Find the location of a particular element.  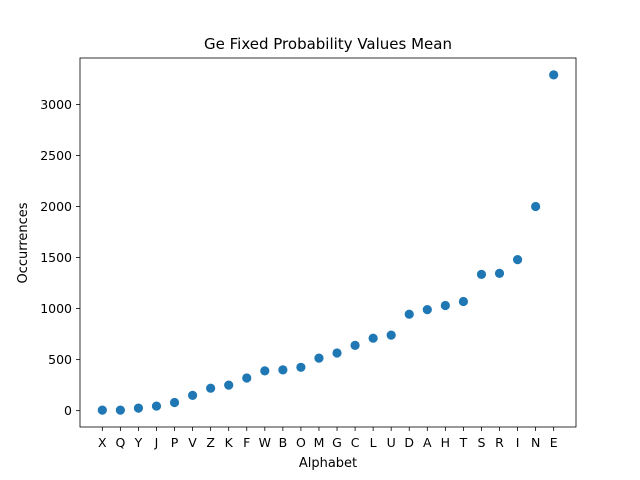

y-tick-label: 500 is located at coordinates (60, 359).